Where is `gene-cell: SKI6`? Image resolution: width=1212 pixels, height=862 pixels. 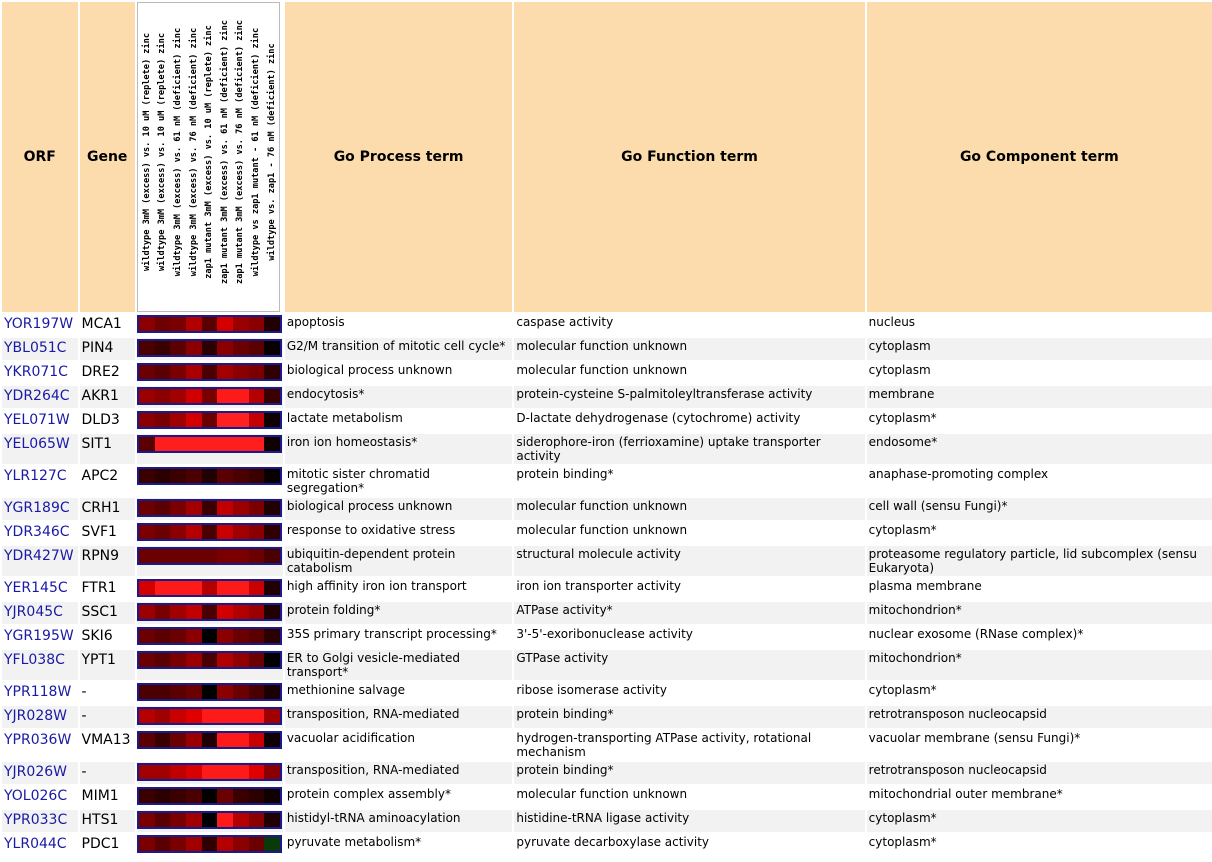
gene-cell: SKI6 is located at coordinates (107, 637).